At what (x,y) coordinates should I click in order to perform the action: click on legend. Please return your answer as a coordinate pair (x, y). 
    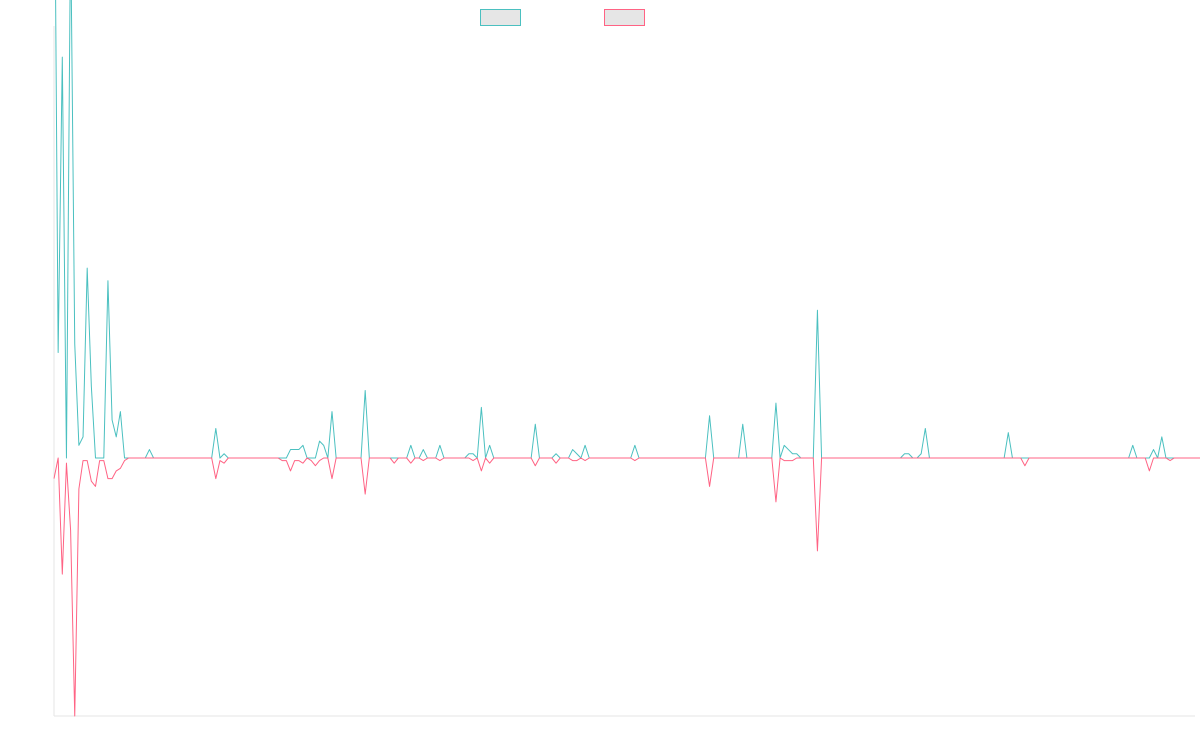
    Looking at the image, I should click on (562, 17).